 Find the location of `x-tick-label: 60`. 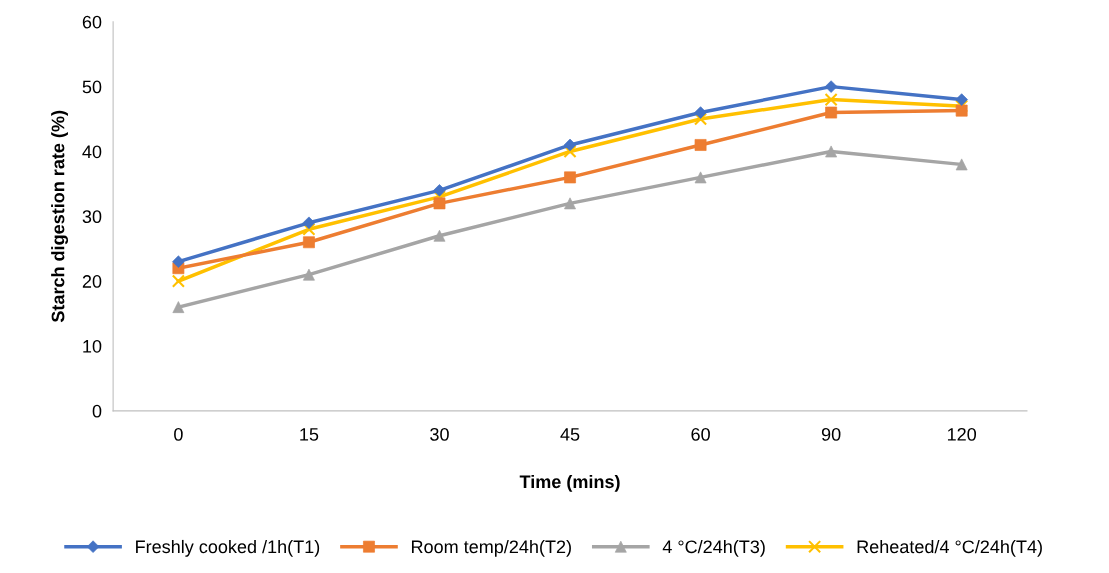

x-tick-label: 60 is located at coordinates (700, 434).